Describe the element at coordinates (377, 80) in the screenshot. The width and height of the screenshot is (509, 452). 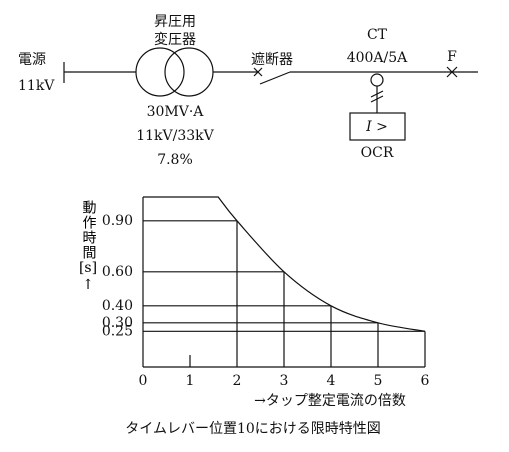
I see `ct` at that location.